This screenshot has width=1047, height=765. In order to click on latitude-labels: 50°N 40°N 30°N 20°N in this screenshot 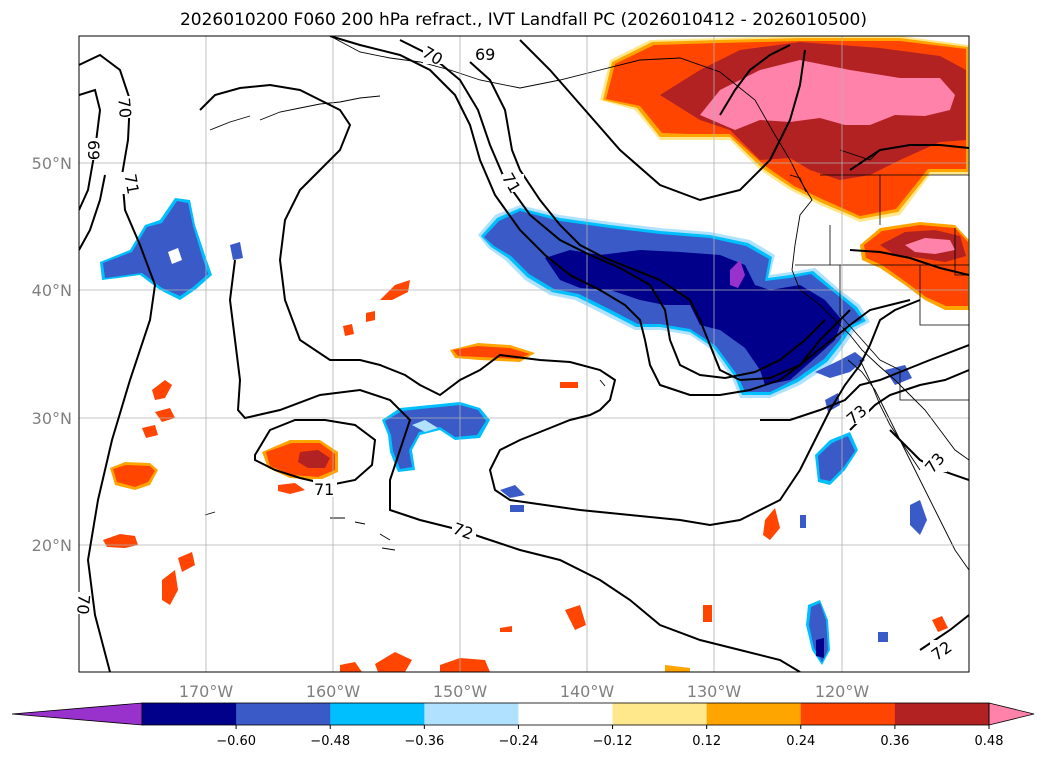, I will do `click(52, 354)`.